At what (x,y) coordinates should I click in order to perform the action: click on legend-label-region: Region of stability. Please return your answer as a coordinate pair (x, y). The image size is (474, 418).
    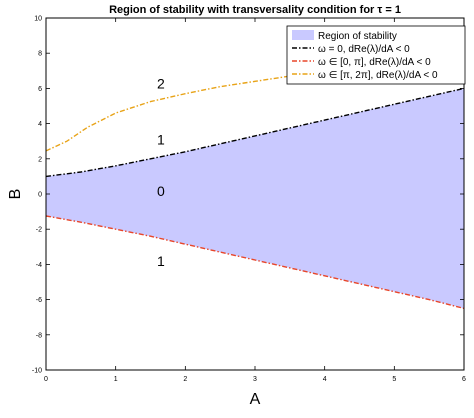
    Looking at the image, I should click on (357, 36).